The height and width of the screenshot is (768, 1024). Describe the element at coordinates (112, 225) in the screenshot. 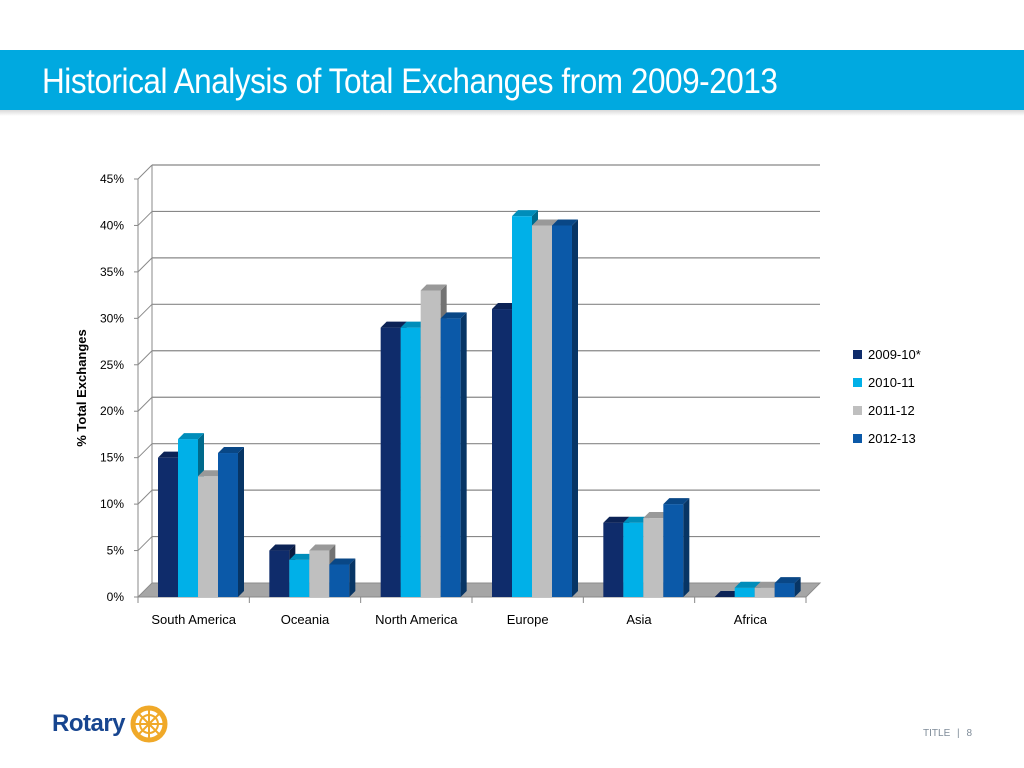

I see `y-tick-label: 40%` at that location.